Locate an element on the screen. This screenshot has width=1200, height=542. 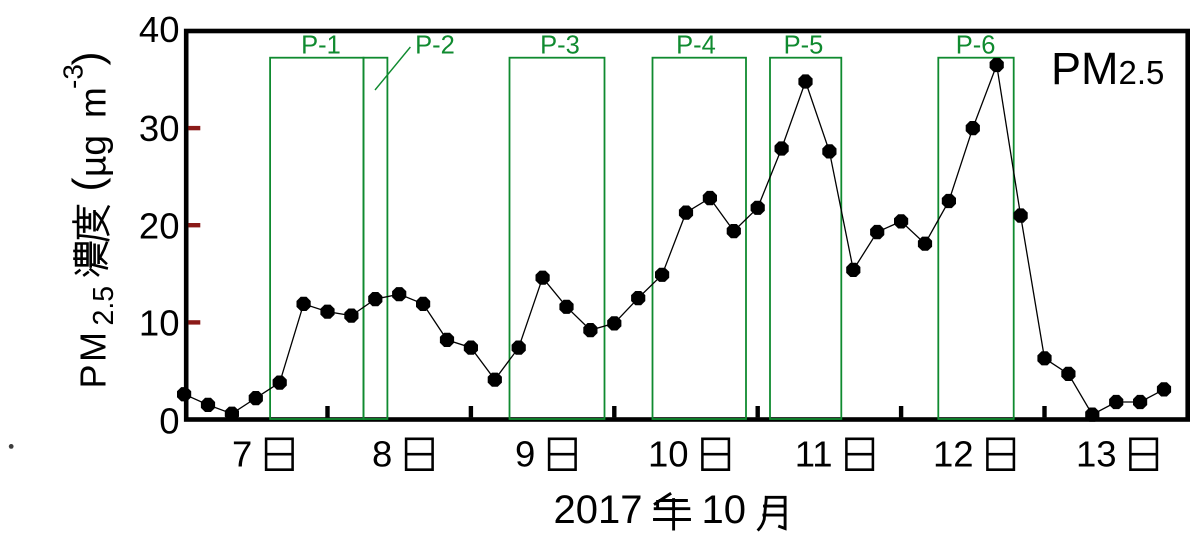
svg-text: P-2 is located at coordinates (435, 46).